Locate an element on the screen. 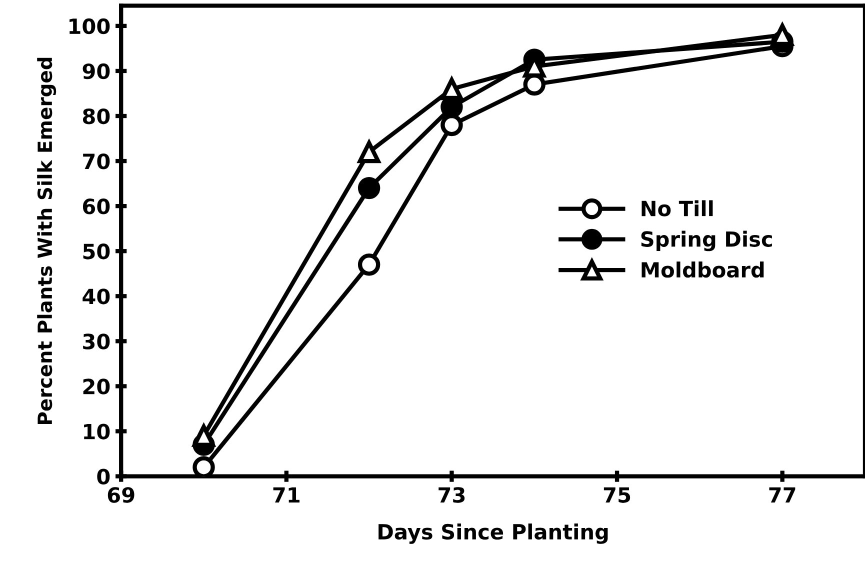 The image size is (865, 567). y-tick-label: 30 is located at coordinates (96, 342).